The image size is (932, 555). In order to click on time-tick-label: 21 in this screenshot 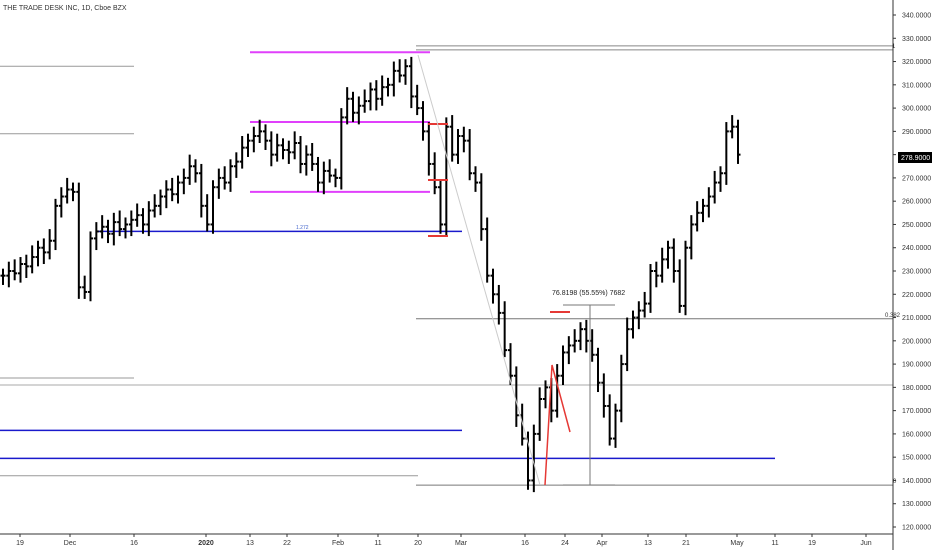, I will do `click(686, 543)`.